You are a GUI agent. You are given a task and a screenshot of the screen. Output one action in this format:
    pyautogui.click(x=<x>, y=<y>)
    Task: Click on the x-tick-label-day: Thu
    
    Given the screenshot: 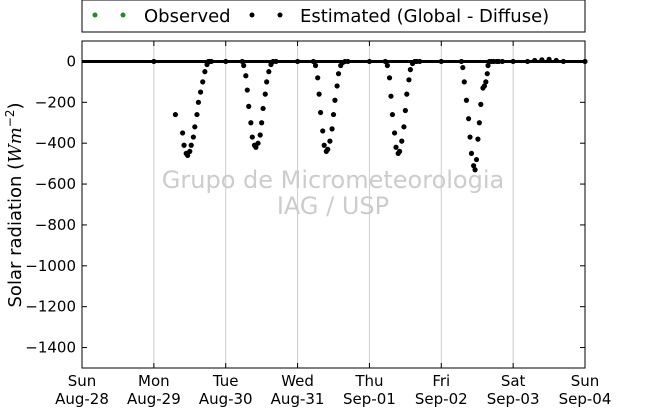 What is the action you would take?
    pyautogui.click(x=368, y=381)
    